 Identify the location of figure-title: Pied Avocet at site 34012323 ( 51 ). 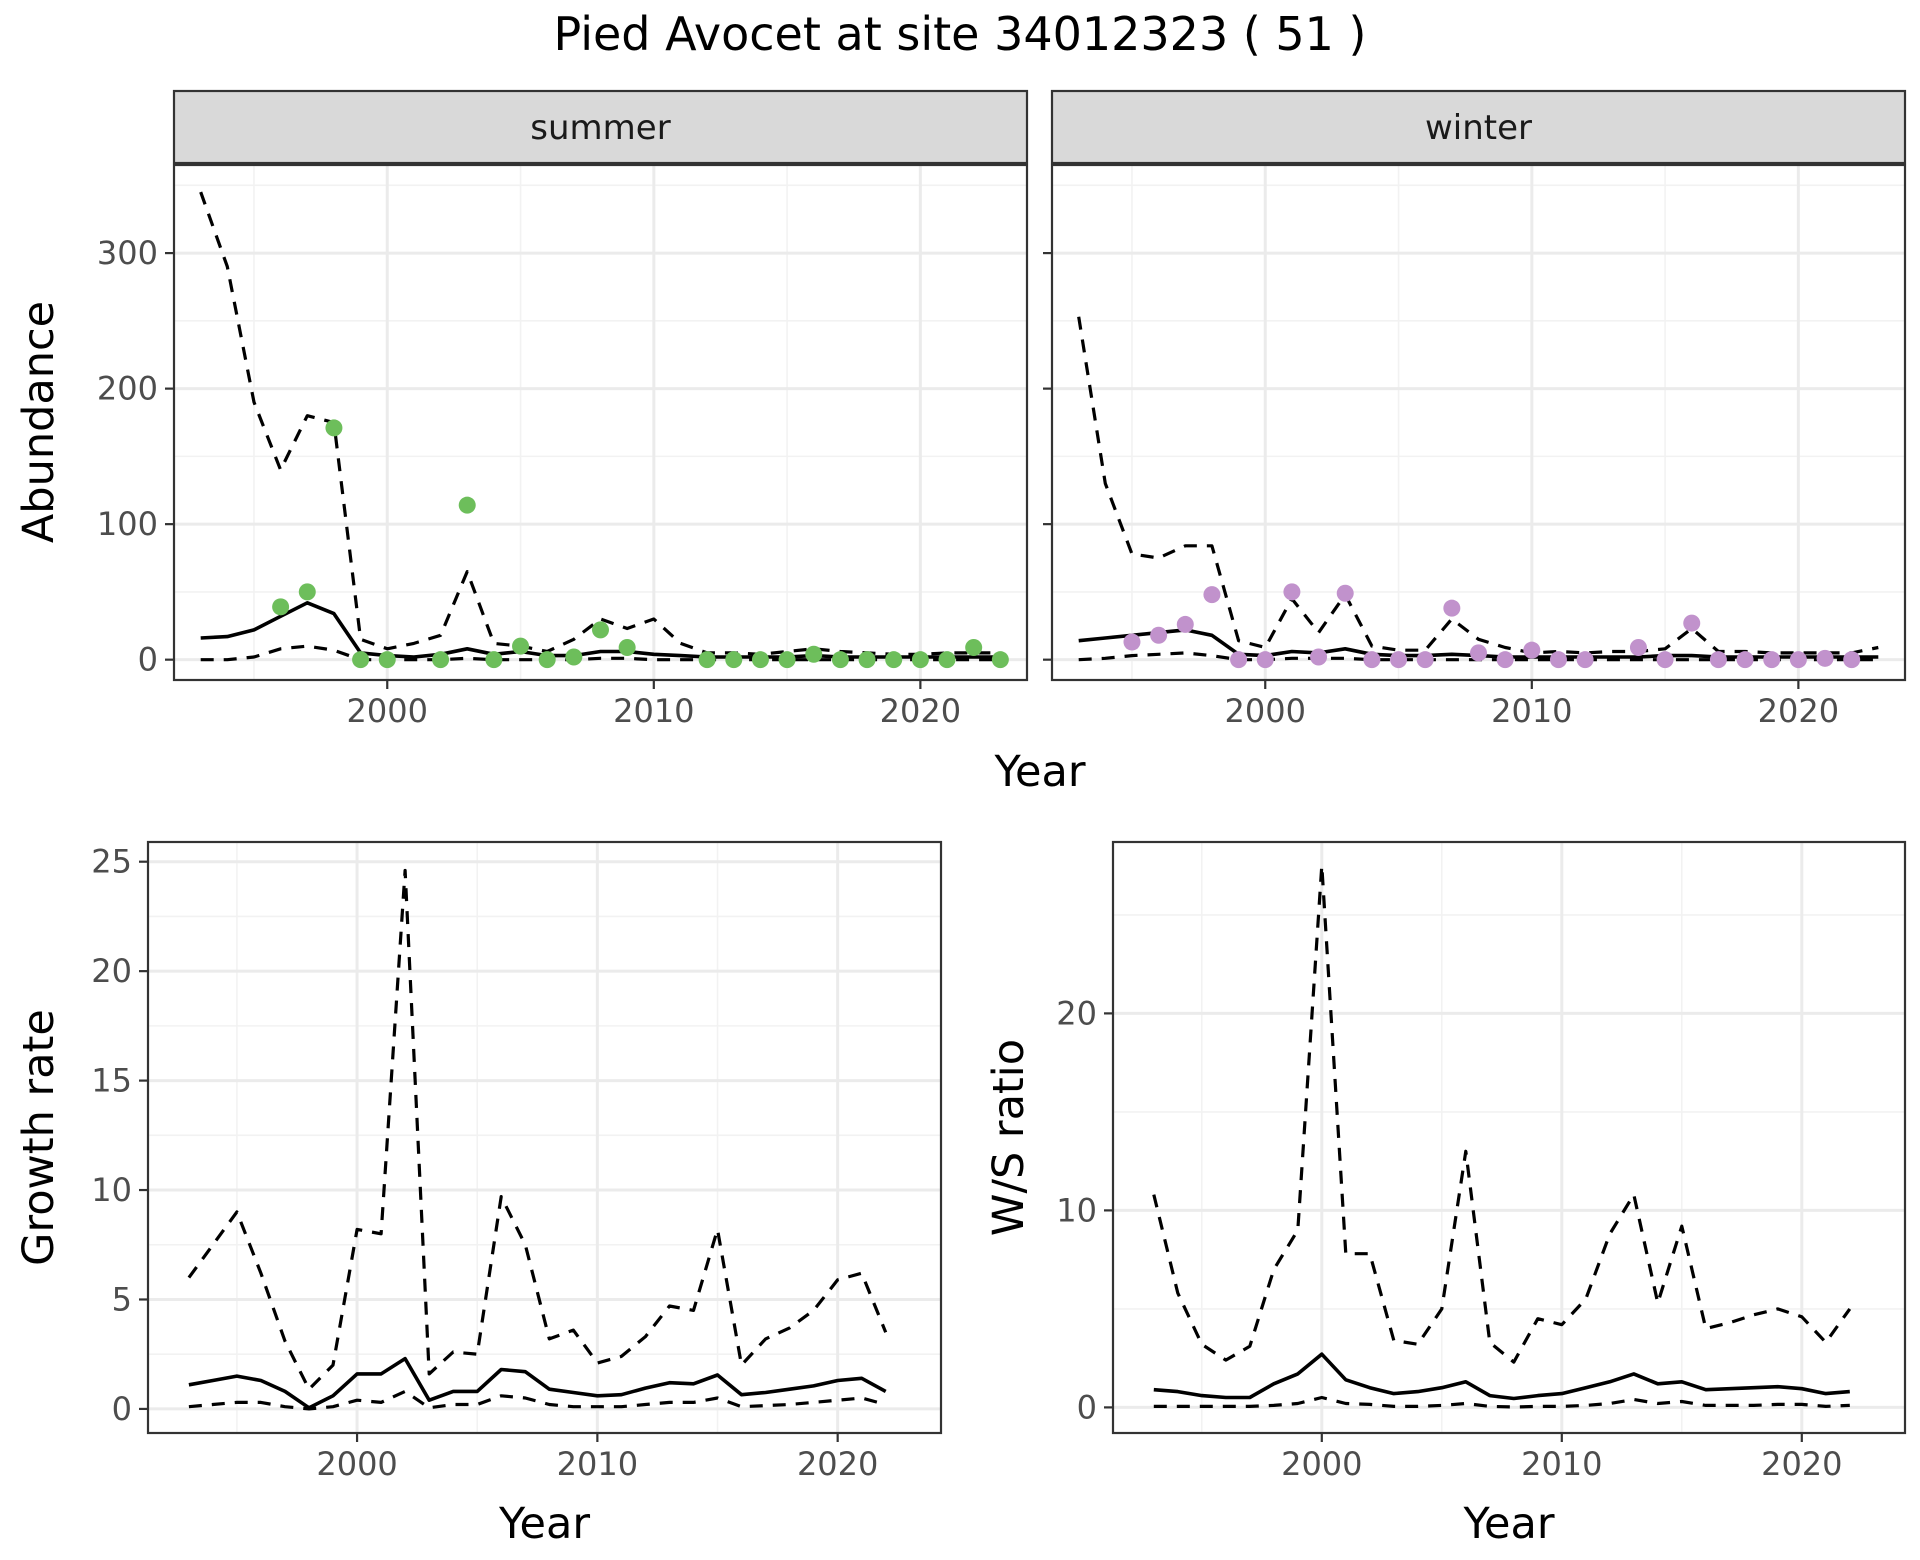
(960, 34).